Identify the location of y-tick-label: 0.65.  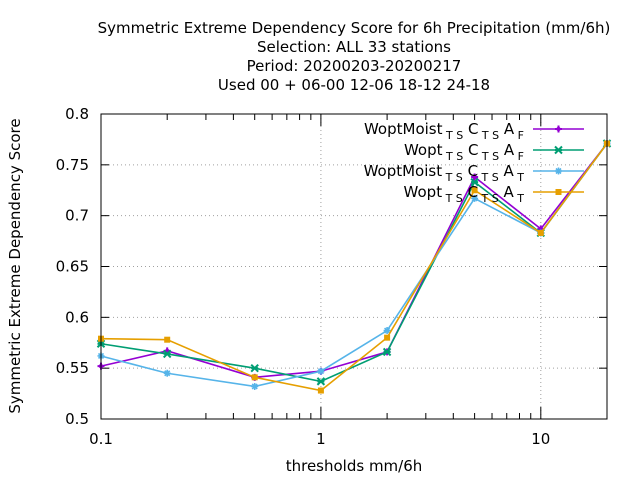
(72, 267).